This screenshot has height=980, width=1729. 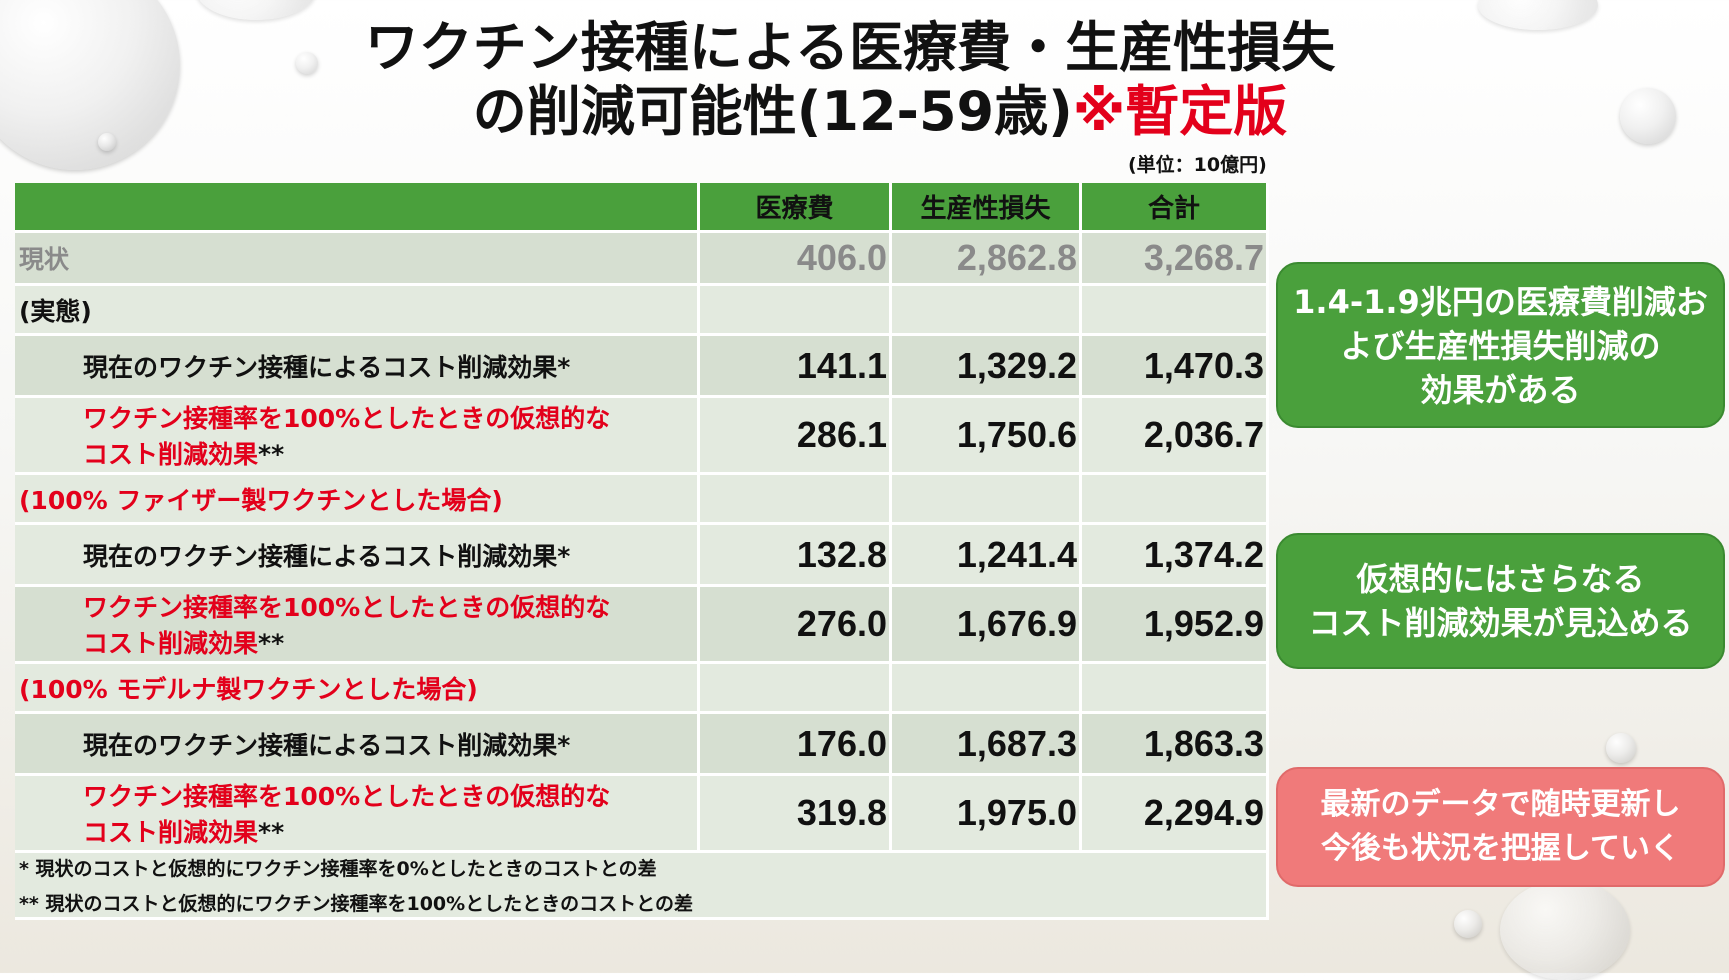 I want to click on hypothetical-productivity: 1,676.9, so click(x=987, y=625).